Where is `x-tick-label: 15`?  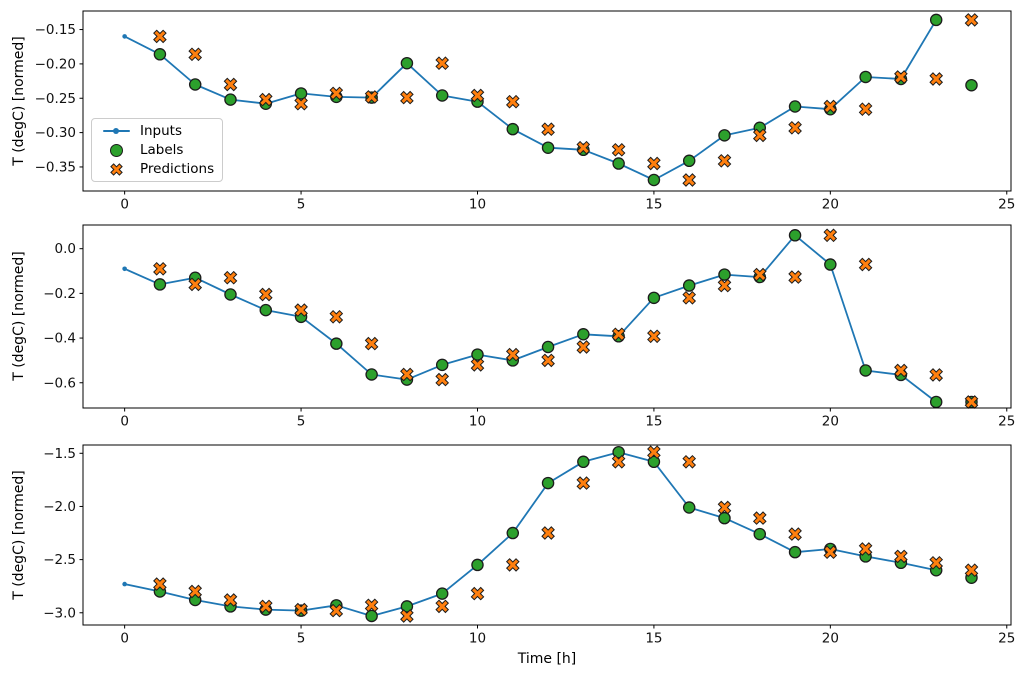 x-tick-label: 15 is located at coordinates (653, 639).